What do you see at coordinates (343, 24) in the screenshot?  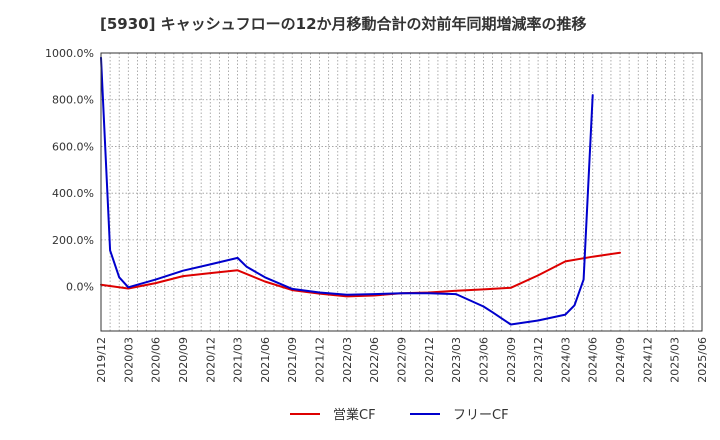 I see `chart-title: [5930] キャッシュフローの12か月移動合計の対前年同期増減率の推移` at bounding box center [343, 24].